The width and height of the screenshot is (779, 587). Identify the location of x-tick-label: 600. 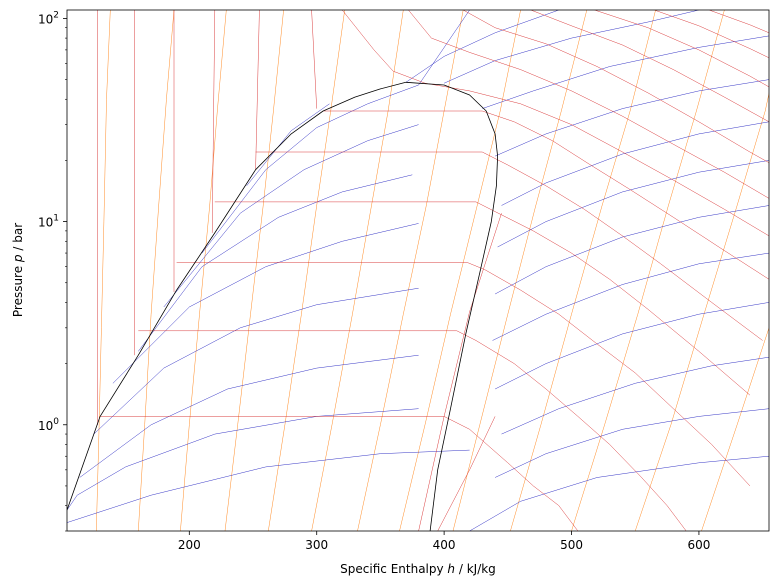
(698, 545).